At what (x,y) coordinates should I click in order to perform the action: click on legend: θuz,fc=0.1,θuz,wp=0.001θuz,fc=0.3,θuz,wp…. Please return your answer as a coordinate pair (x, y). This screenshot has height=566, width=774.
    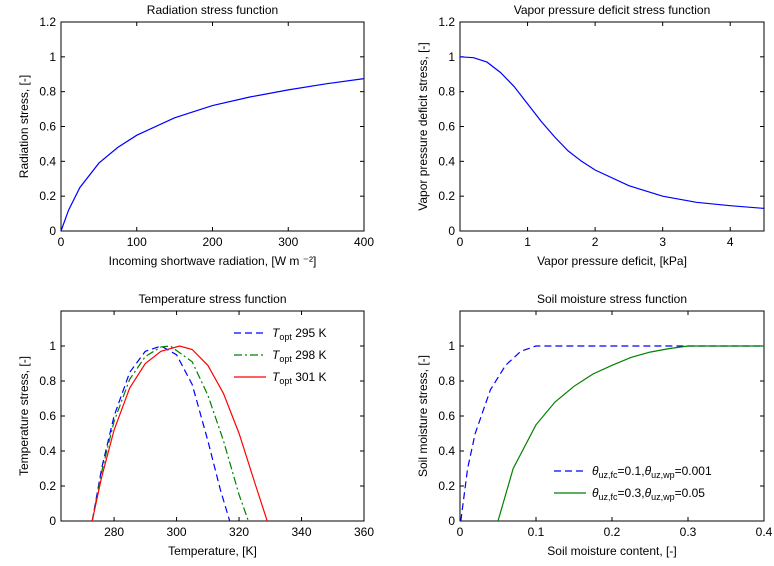
    Looking at the image, I should click on (633, 483).